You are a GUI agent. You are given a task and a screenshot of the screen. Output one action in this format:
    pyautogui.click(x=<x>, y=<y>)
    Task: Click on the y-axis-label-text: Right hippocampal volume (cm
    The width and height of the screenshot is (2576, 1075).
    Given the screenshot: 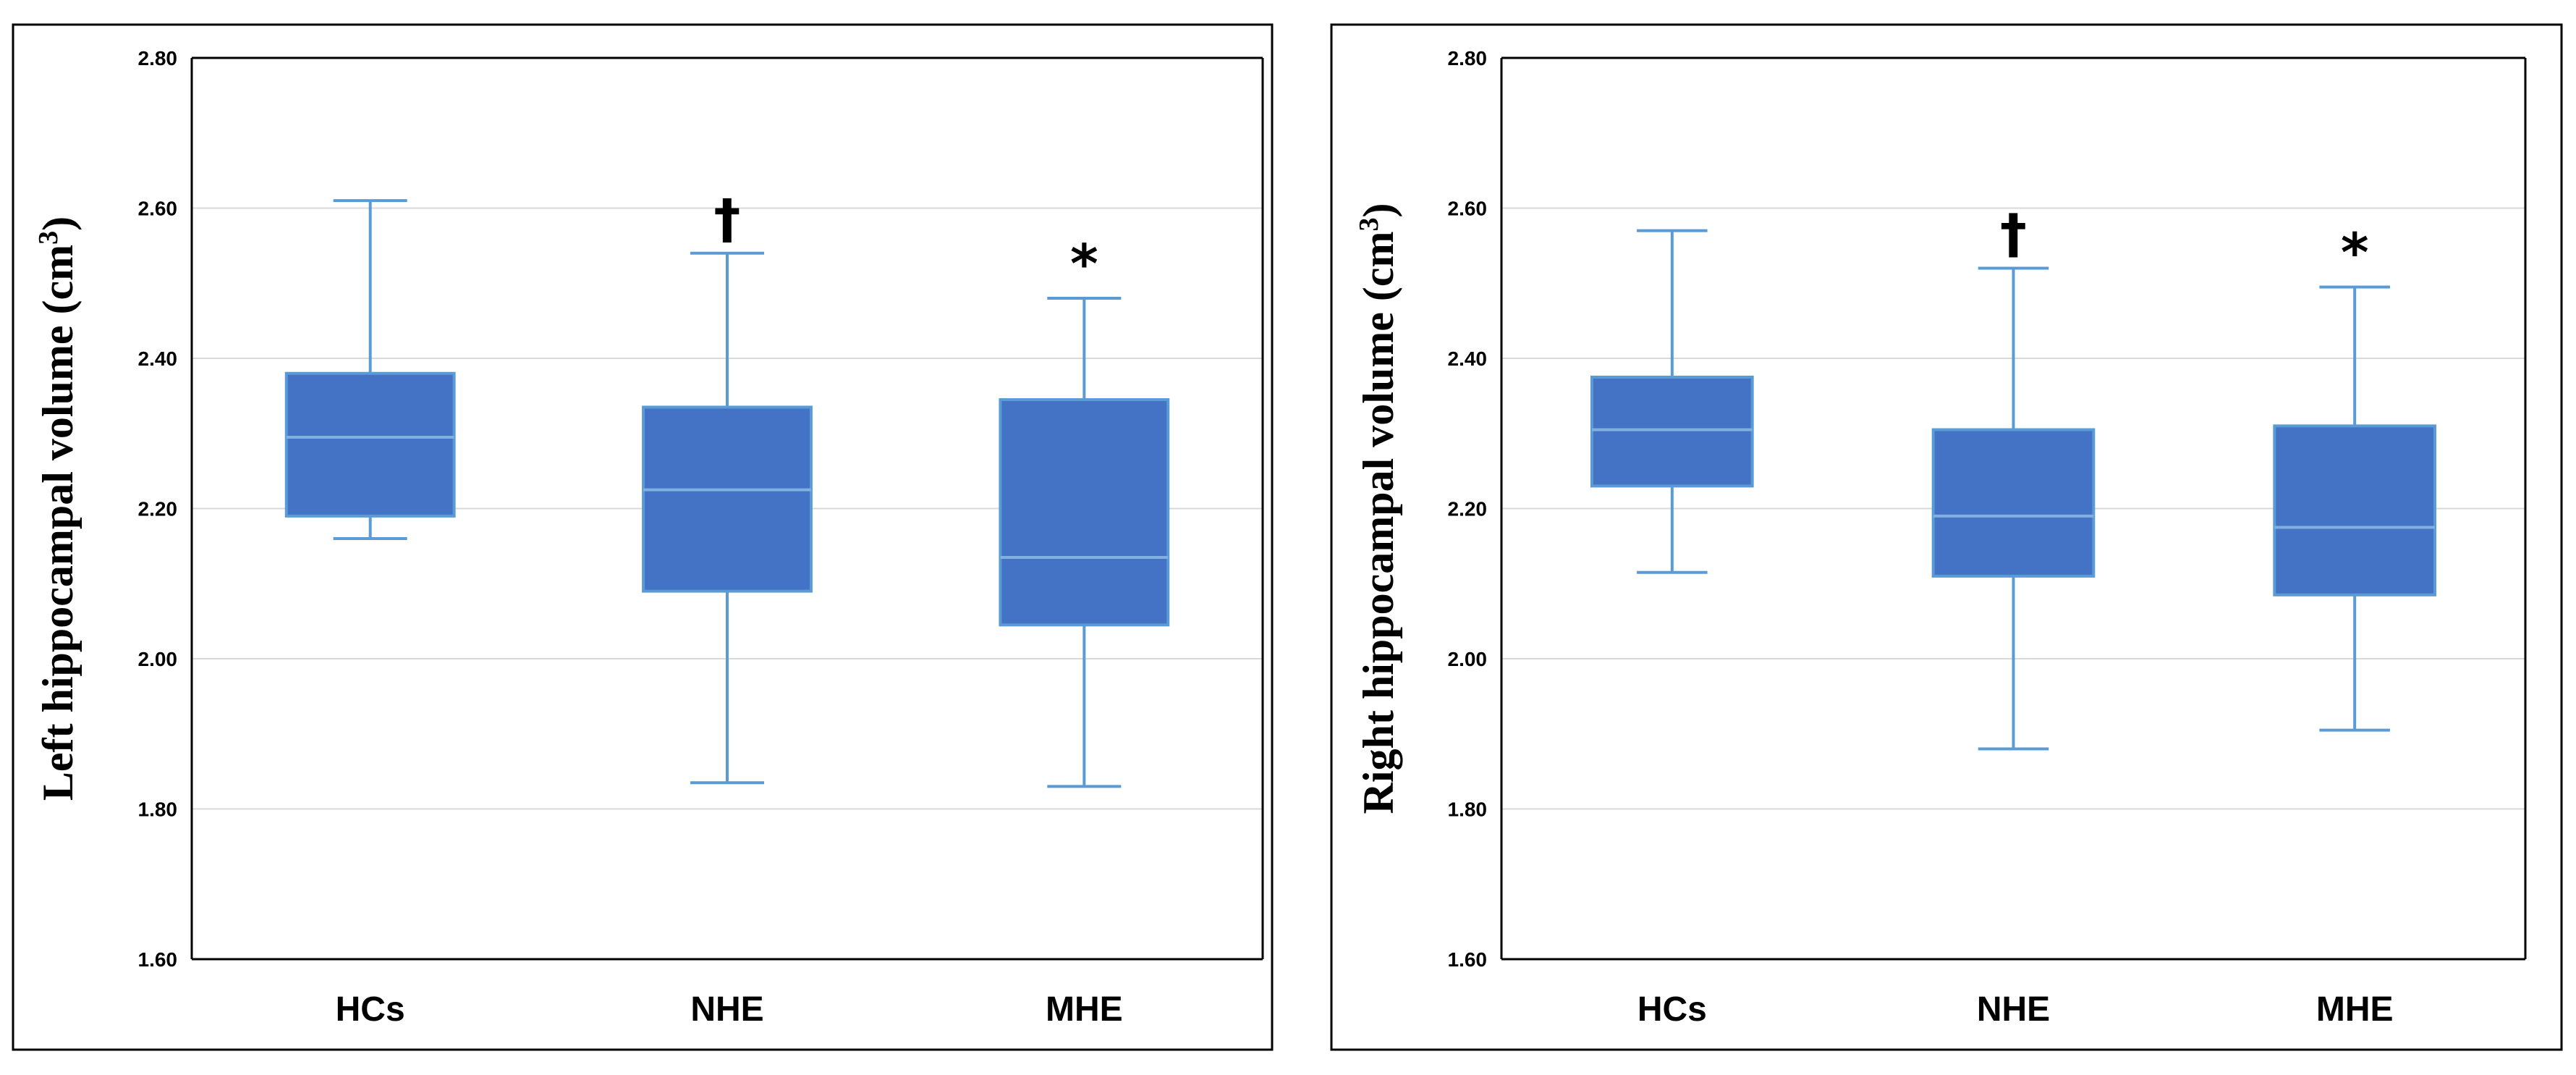 What is the action you would take?
    pyautogui.click(x=1378, y=522)
    